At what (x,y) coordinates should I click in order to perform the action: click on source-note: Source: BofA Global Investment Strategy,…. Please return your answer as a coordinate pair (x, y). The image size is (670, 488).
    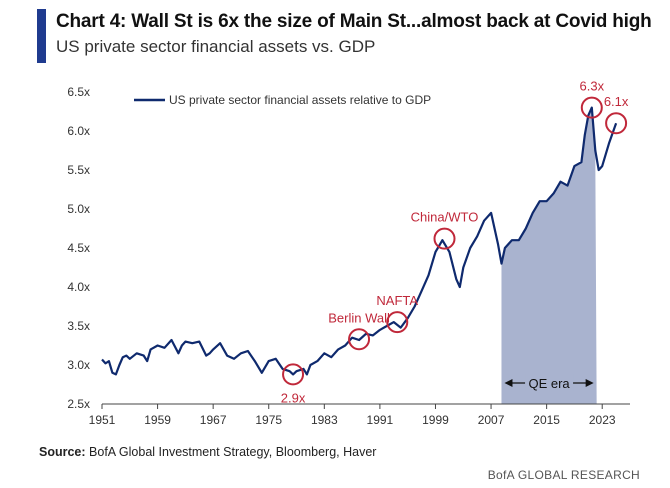
    Looking at the image, I should click on (207, 452).